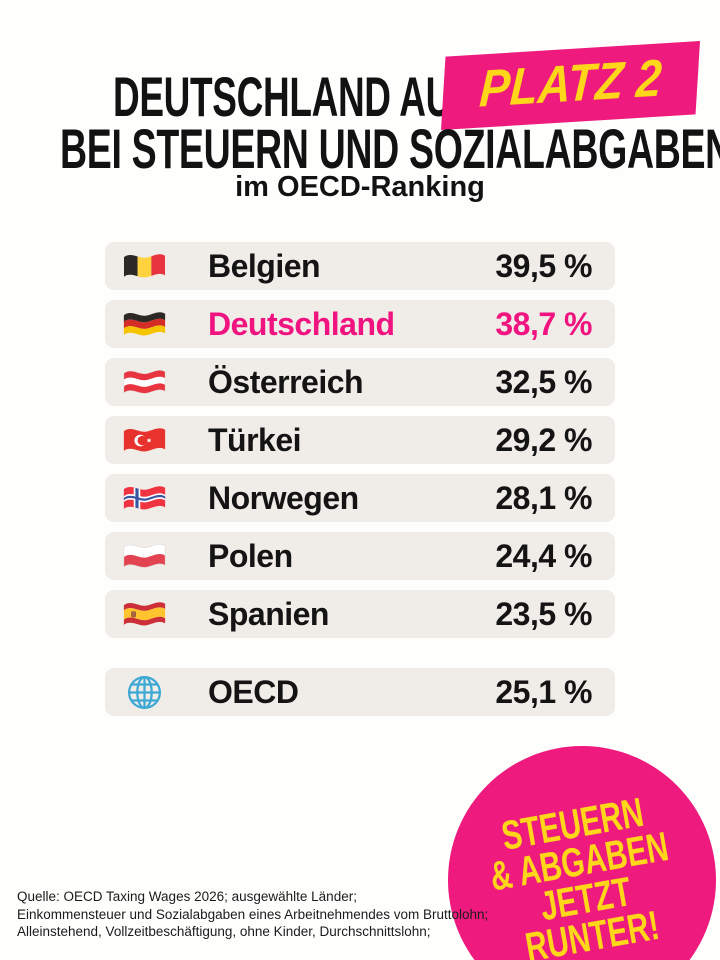  I want to click on turkey-flag-icon, so click(144, 439).